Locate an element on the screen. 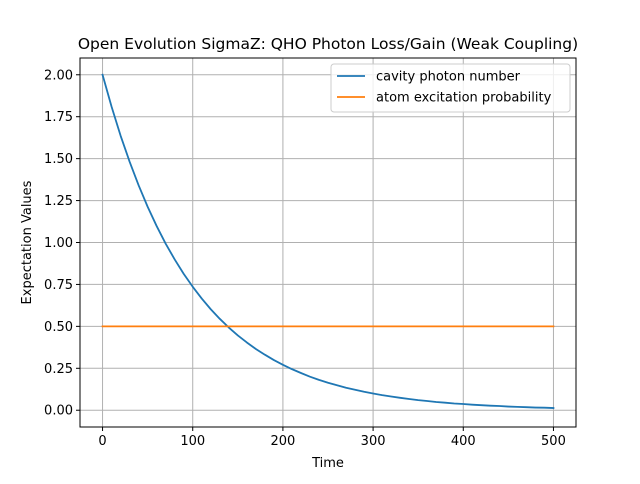 The image size is (640, 484). y-tick-label: 0.50 is located at coordinates (58, 327).